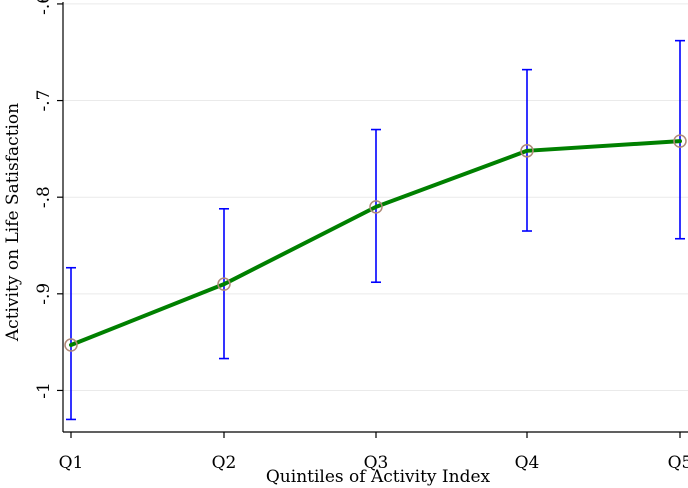  What do you see at coordinates (373, 452) in the screenshot?
I see `x-ticks: Q1 Q2 Q3 Q4 Q5` at bounding box center [373, 452].